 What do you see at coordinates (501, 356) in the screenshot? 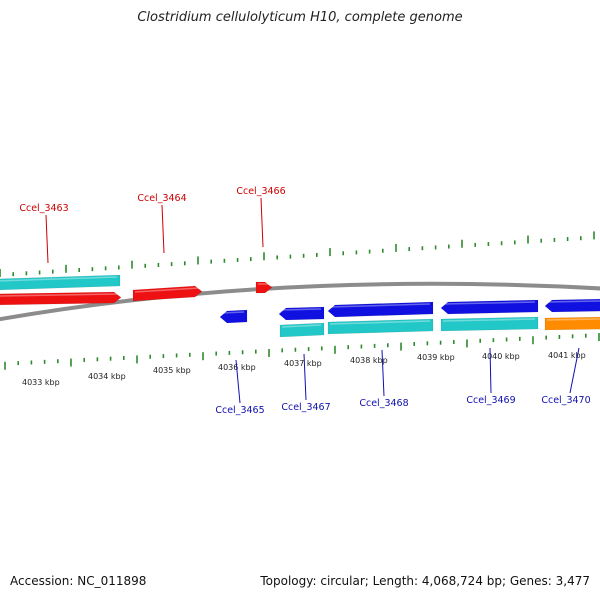
I see `scale-label: 4040 kbp` at bounding box center [501, 356].